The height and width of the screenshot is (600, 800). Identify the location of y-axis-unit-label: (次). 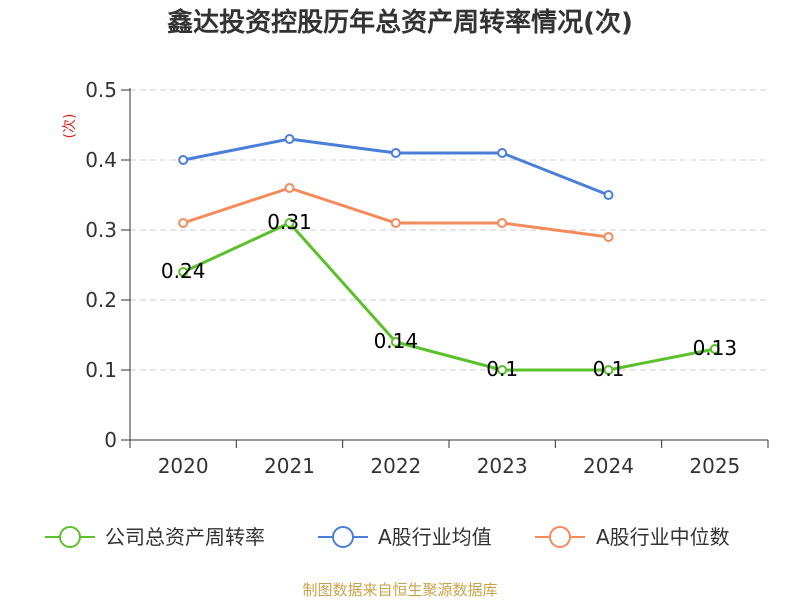
(70, 126).